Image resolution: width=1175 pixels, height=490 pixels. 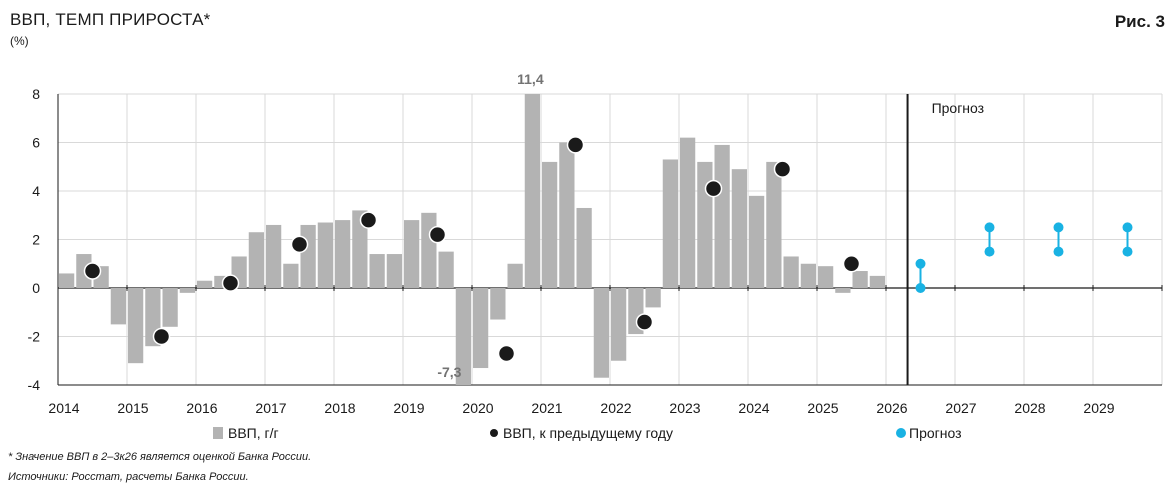 I want to click on legend-forecast-label: Прогноз, so click(x=935, y=433).